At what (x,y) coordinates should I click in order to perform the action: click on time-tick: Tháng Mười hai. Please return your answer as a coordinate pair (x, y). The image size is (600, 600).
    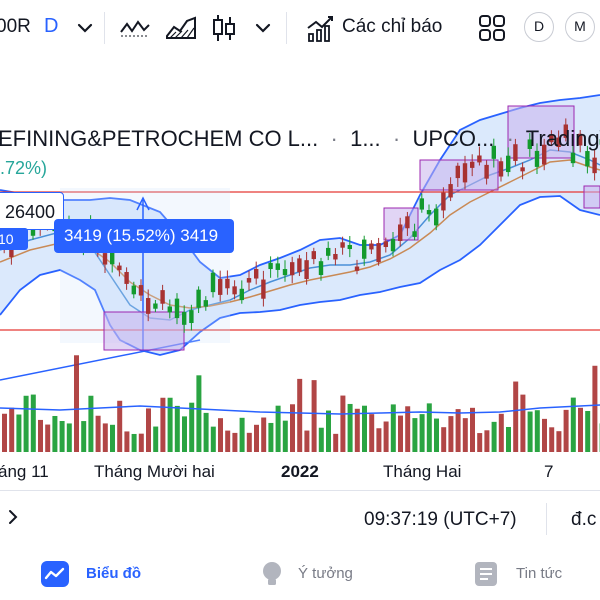
    Looking at the image, I should click on (154, 471).